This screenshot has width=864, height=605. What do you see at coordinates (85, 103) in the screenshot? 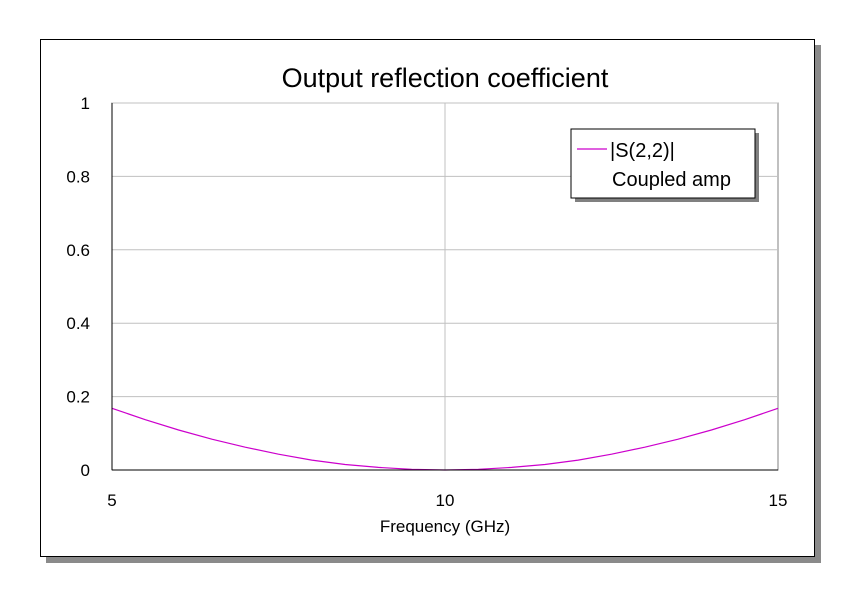
I see `y-tick-label: 1` at bounding box center [85, 103].